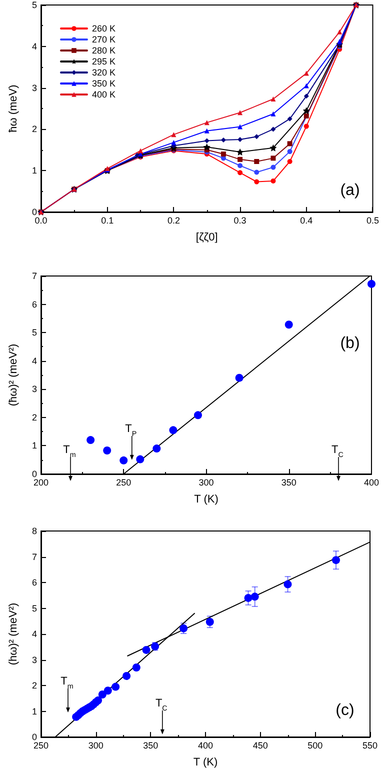 This screenshot has height=773, width=382. What do you see at coordinates (104, 39) in the screenshot?
I see `legend-label: 270 K` at bounding box center [104, 39].